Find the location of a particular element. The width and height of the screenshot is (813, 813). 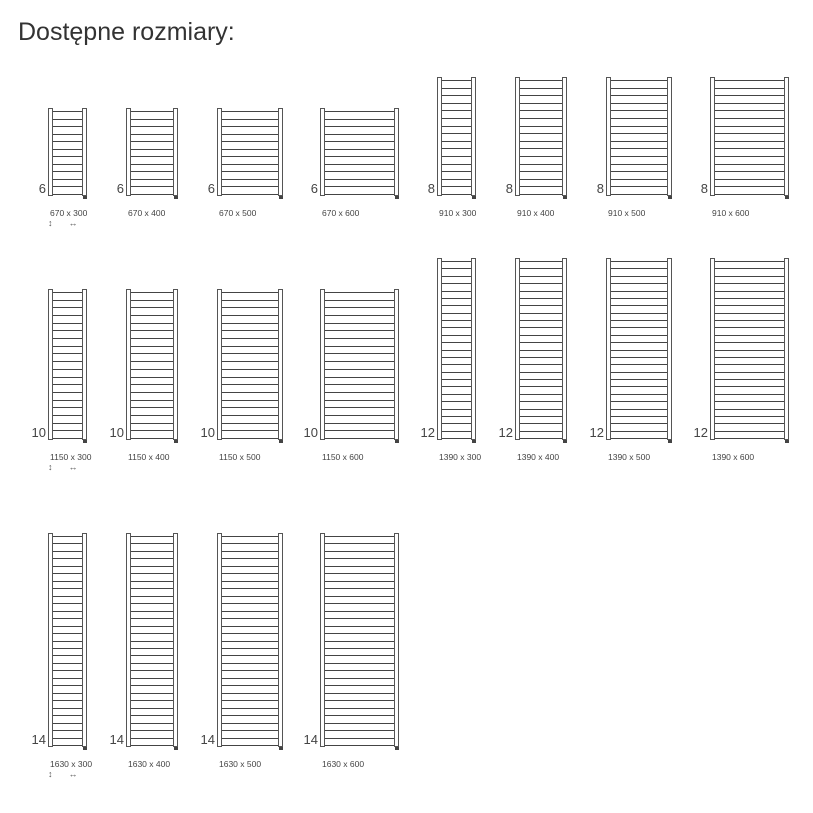

element-count: 12 is located at coordinates (505, 432).